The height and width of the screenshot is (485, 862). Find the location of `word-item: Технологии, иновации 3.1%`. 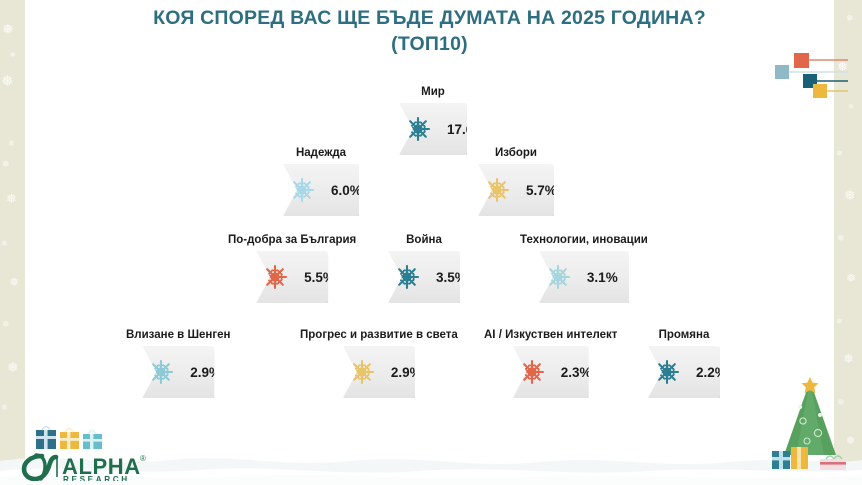

word-item: Технологии, иновации 3.1% is located at coordinates (584, 268).